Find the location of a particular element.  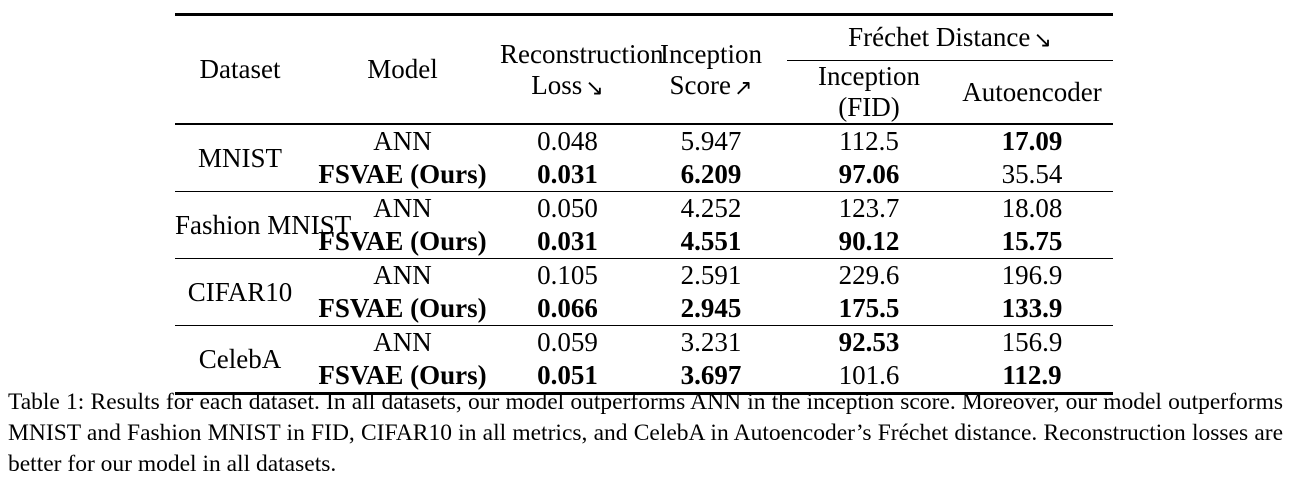

inception-score-value: 4.252 is located at coordinates (711, 208).